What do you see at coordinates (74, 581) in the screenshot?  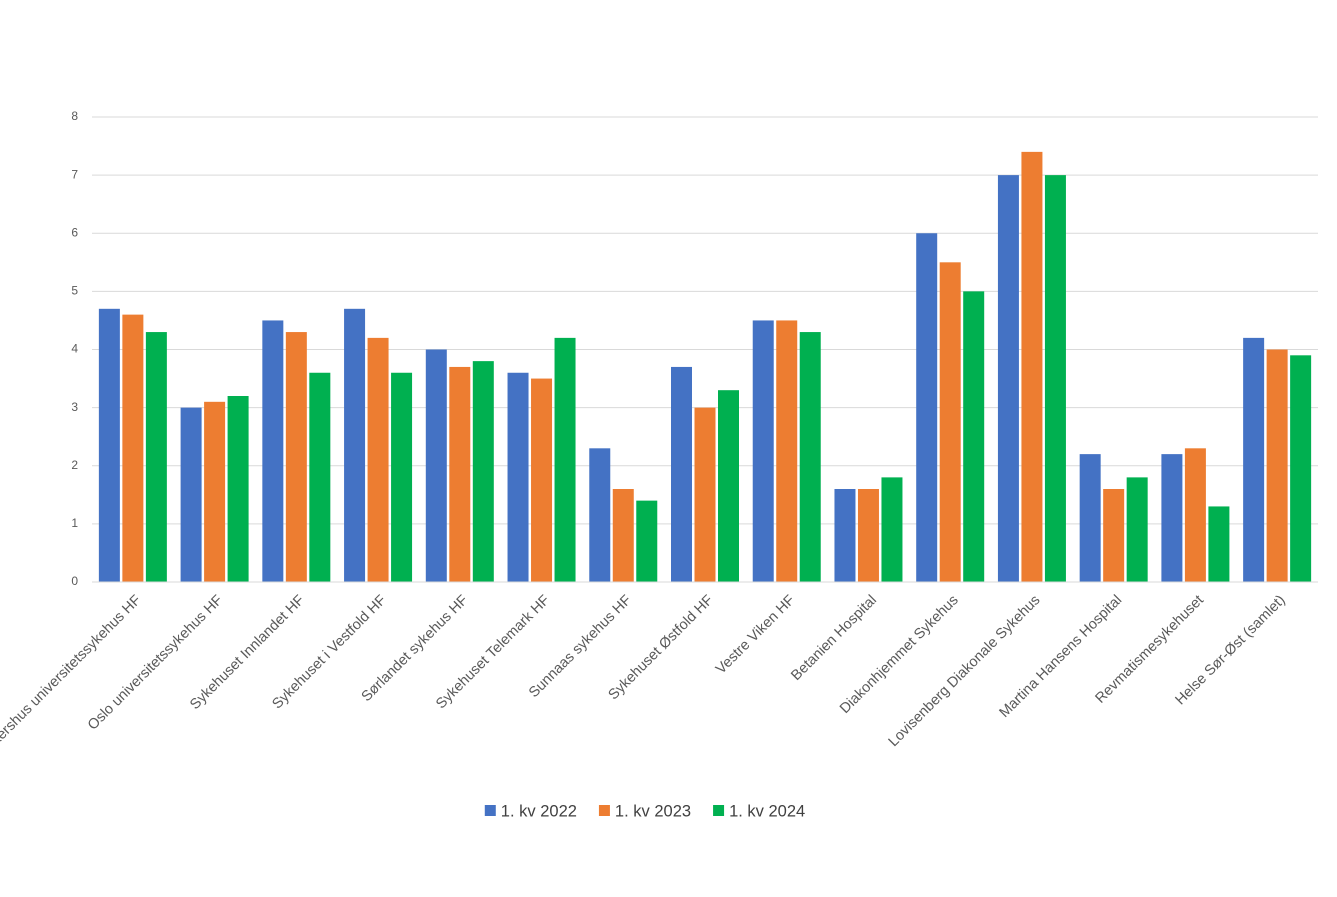 I see `y-tick-label: 0` at bounding box center [74, 581].